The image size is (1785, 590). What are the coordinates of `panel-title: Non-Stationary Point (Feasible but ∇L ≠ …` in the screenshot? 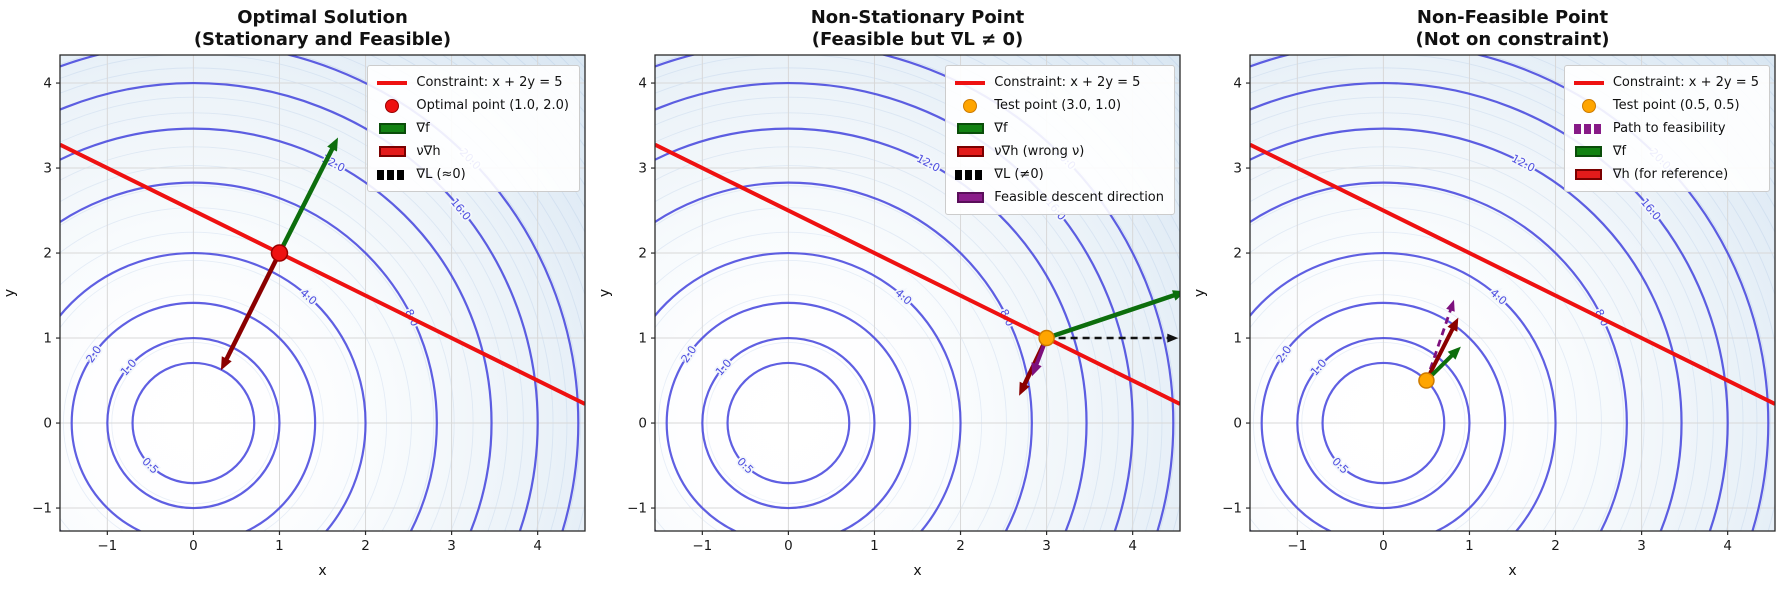 It's located at (917, 29).